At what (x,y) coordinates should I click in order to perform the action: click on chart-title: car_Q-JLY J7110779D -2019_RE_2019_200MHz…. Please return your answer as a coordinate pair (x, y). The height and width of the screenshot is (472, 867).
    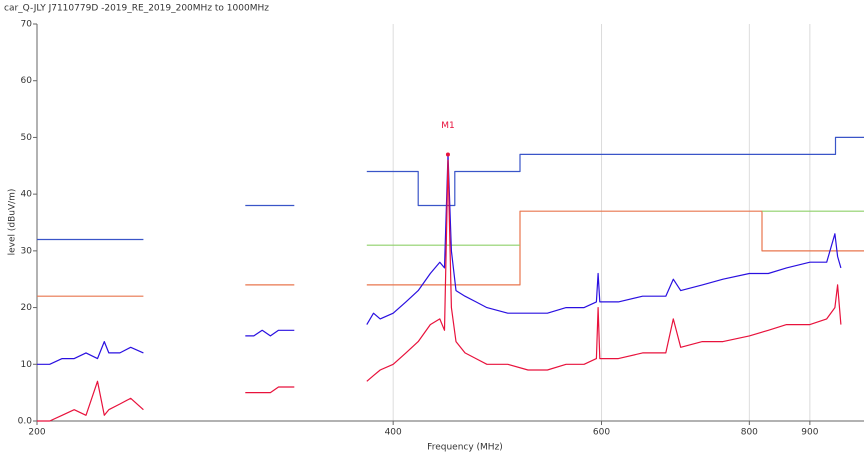
    Looking at the image, I should click on (136, 9).